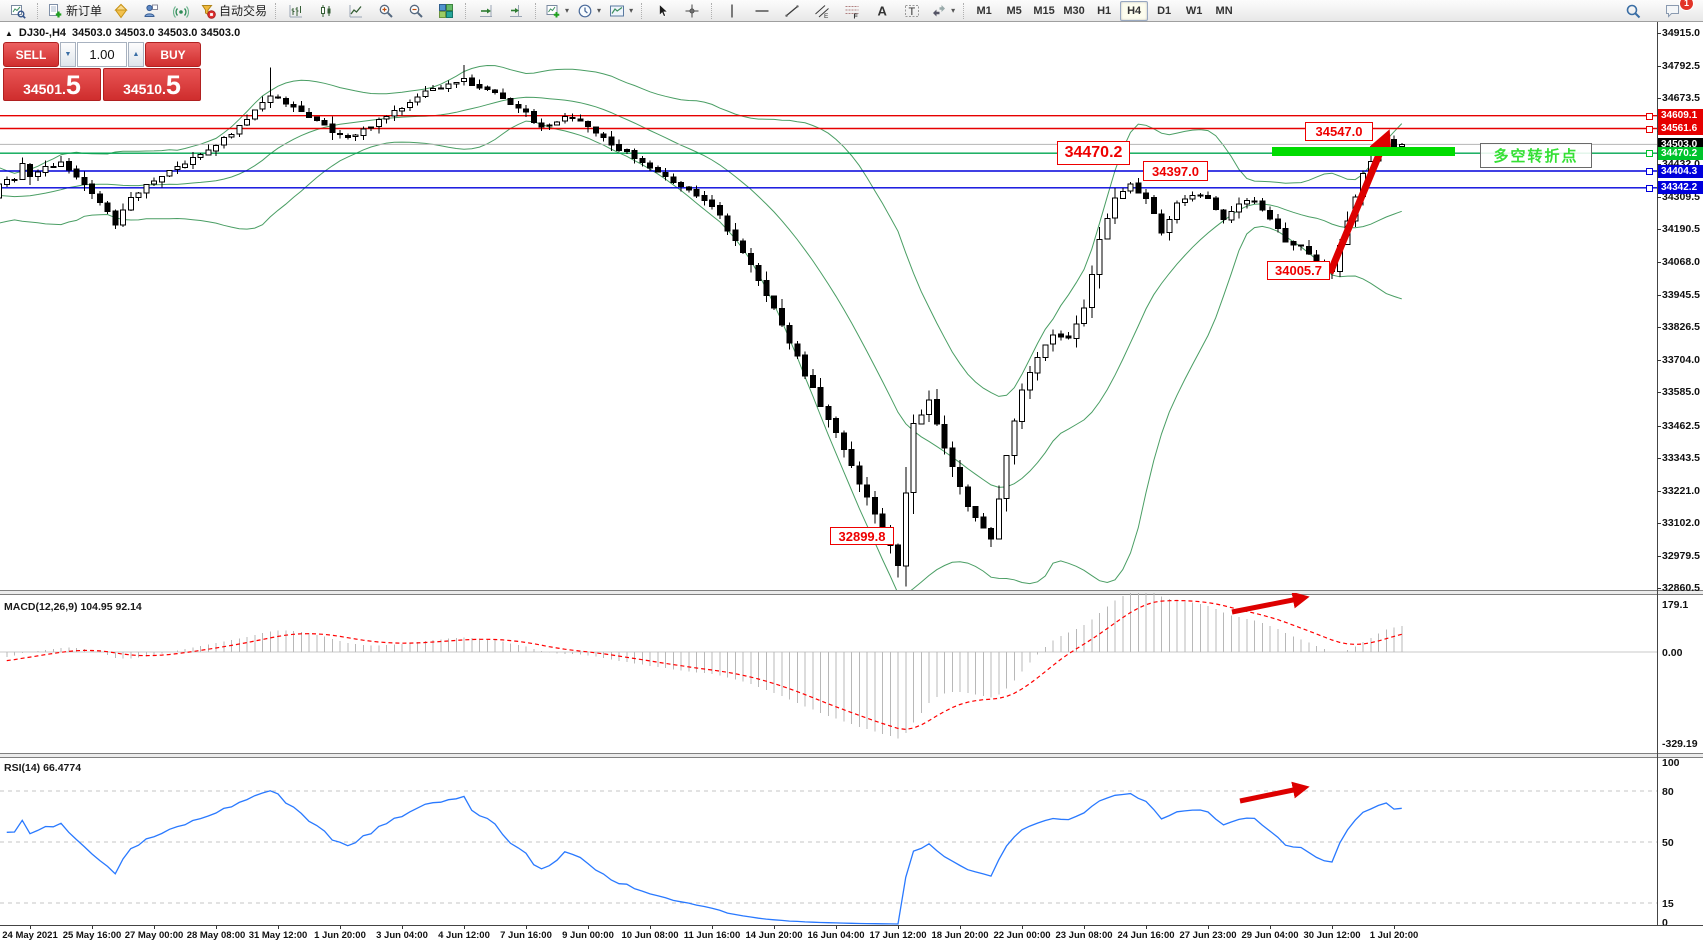 Image resolution: width=1703 pixels, height=944 pixels. Describe the element at coordinates (851, 755) in the screenshot. I see `pane-divider-rsi` at that location.